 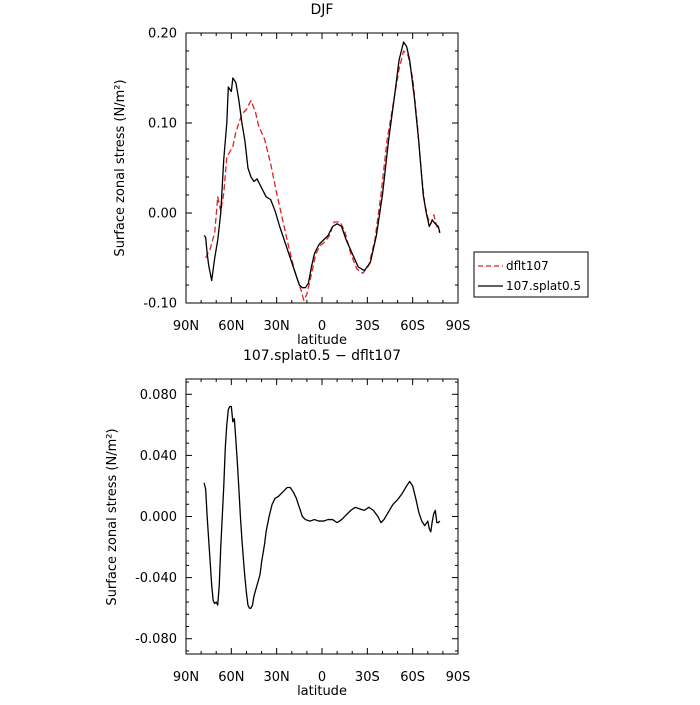 What do you see at coordinates (156, 578) in the screenshot?
I see `bottom-y-tick-label: -0.040` at bounding box center [156, 578].